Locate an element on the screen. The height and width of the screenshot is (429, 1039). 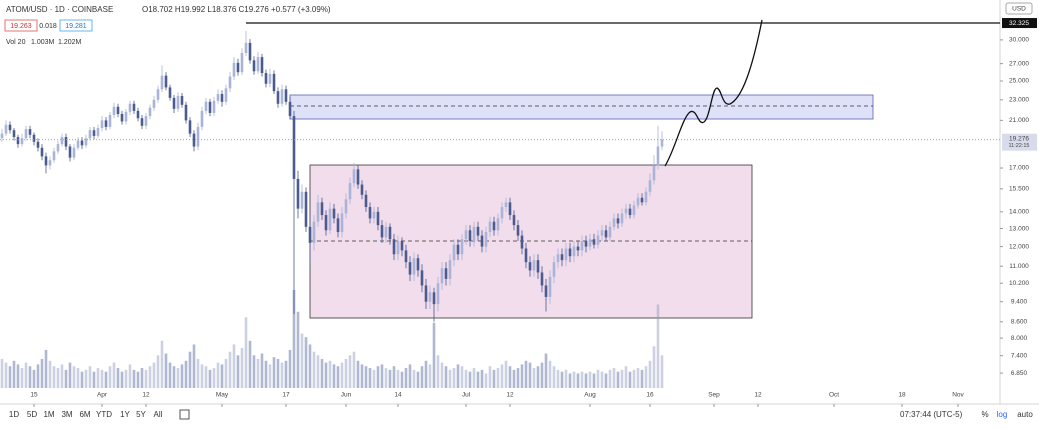
ask-box is located at coordinates (76, 25).